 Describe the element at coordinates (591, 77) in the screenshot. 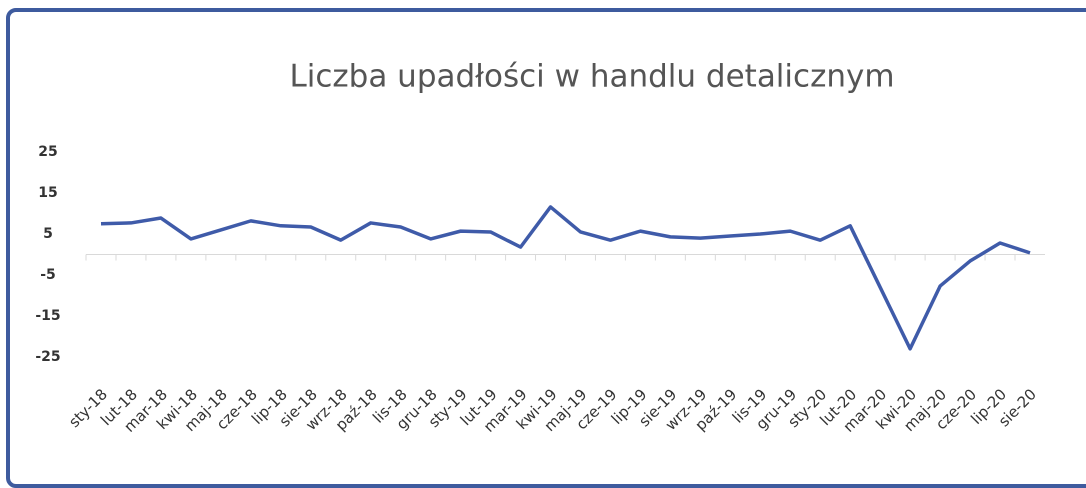

I see `chart-title: Liczba upadłości w handlu detalicznym` at that location.